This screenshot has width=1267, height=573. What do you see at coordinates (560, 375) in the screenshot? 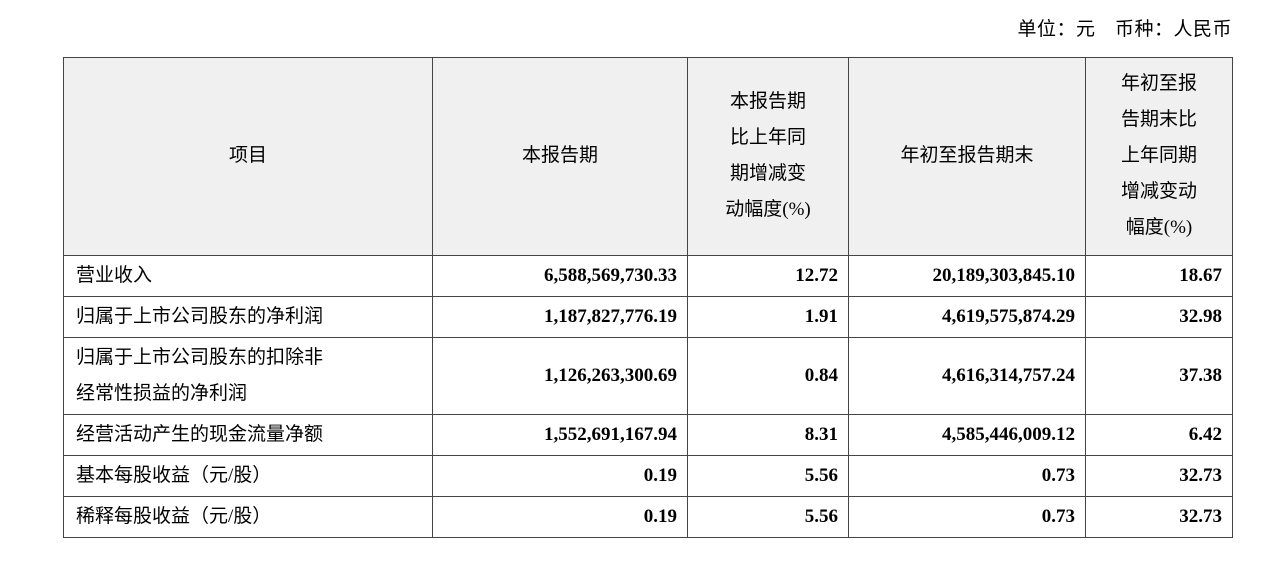
I see `cell-current-period: 1,126,263,300.69` at bounding box center [560, 375].